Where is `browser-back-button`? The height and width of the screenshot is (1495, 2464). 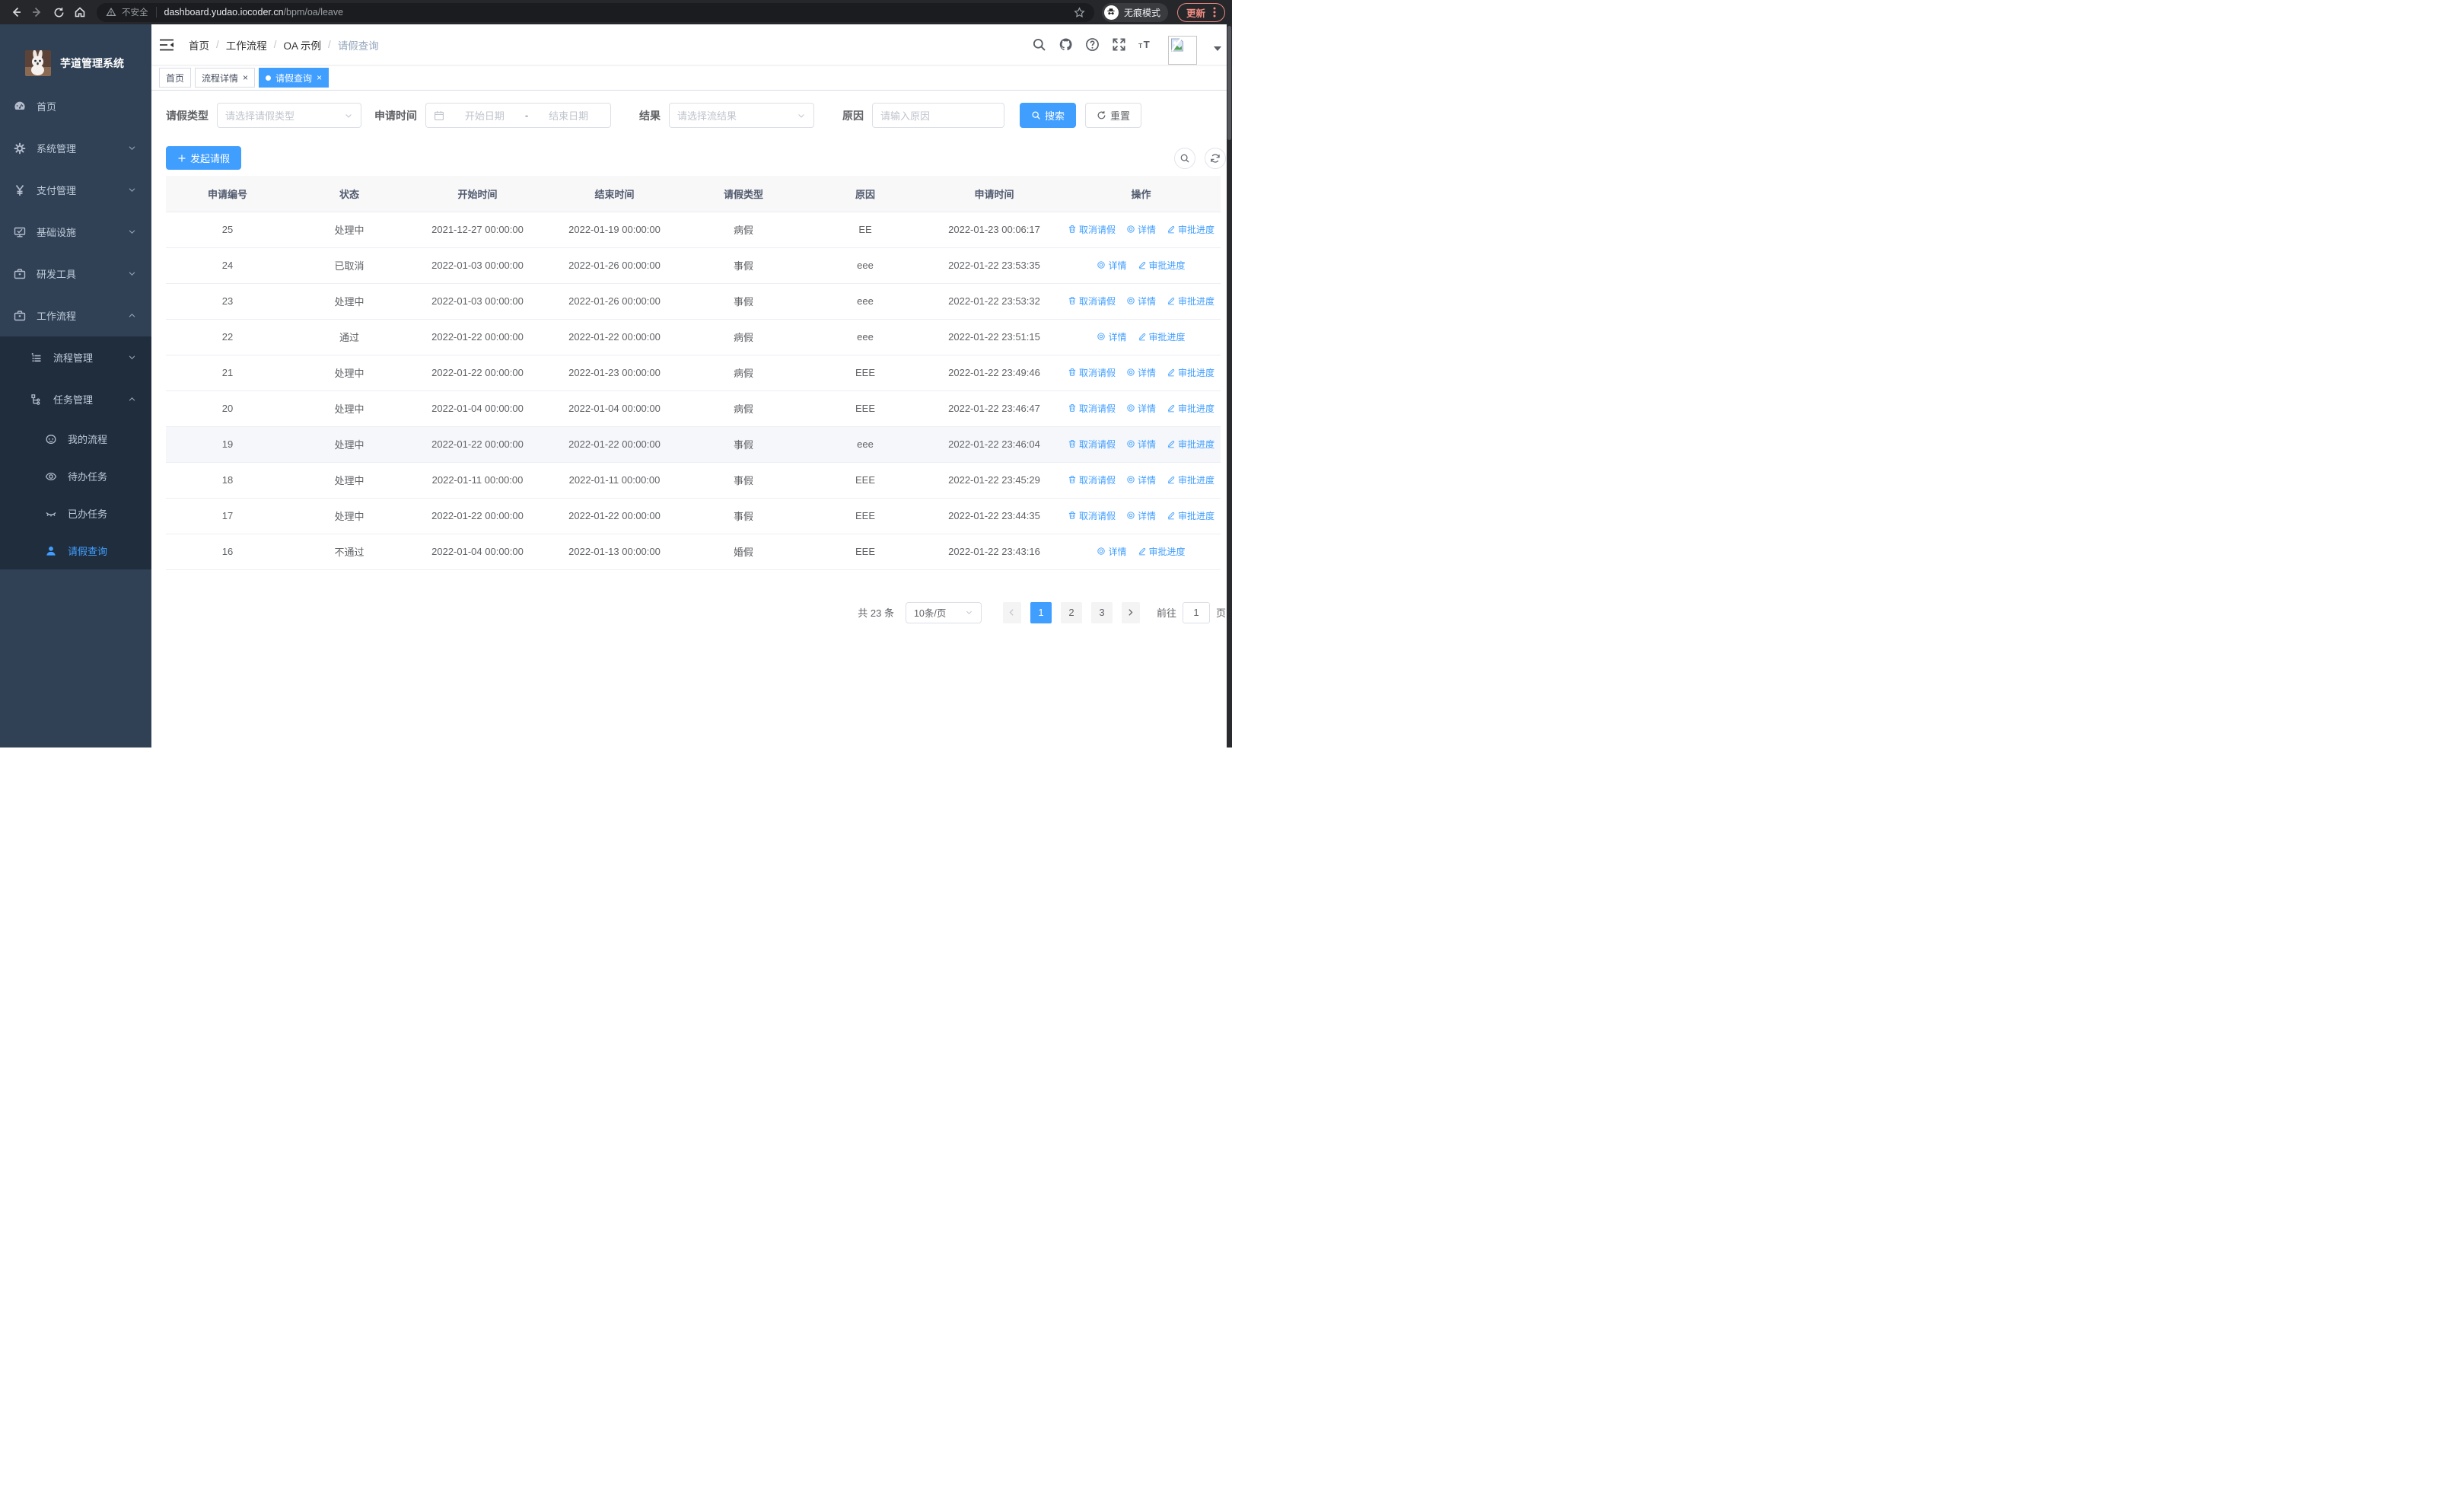 browser-back-button is located at coordinates (16, 12).